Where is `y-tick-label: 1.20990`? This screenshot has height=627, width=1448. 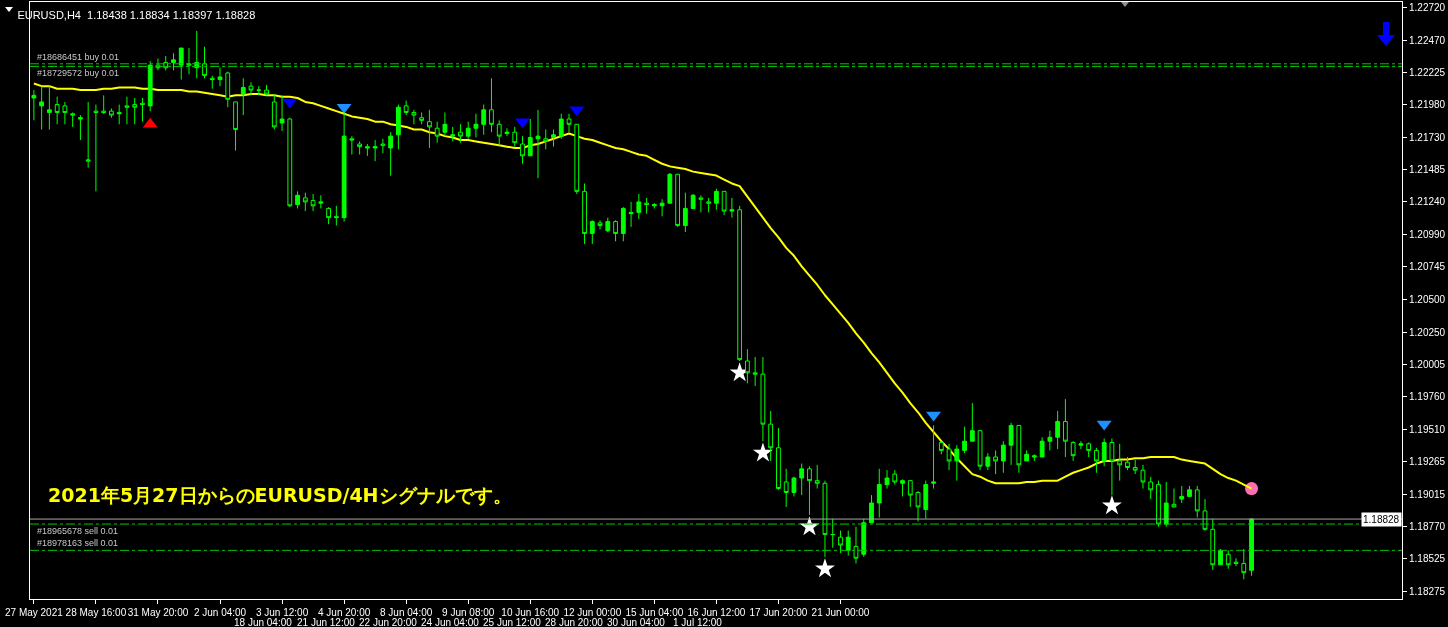
y-tick-label: 1.20990 is located at coordinates (1427, 235).